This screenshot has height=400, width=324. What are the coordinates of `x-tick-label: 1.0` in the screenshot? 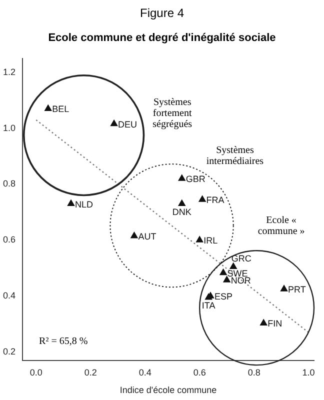 It's located at (308, 372).